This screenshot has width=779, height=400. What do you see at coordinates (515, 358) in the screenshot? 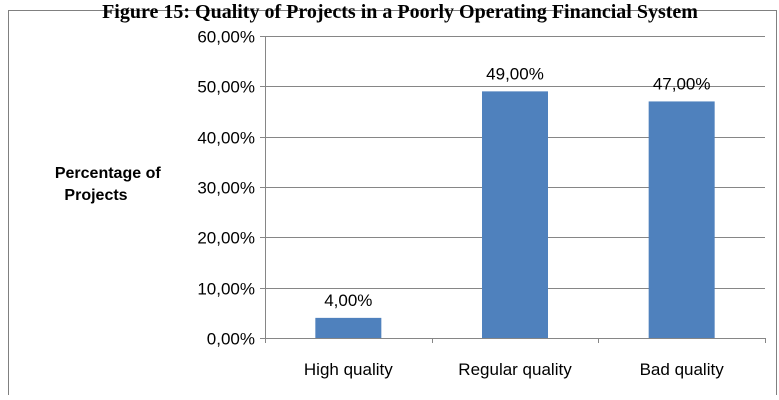
I see `x-axis-categories: High quality Regular quality Bad quality` at bounding box center [515, 358].